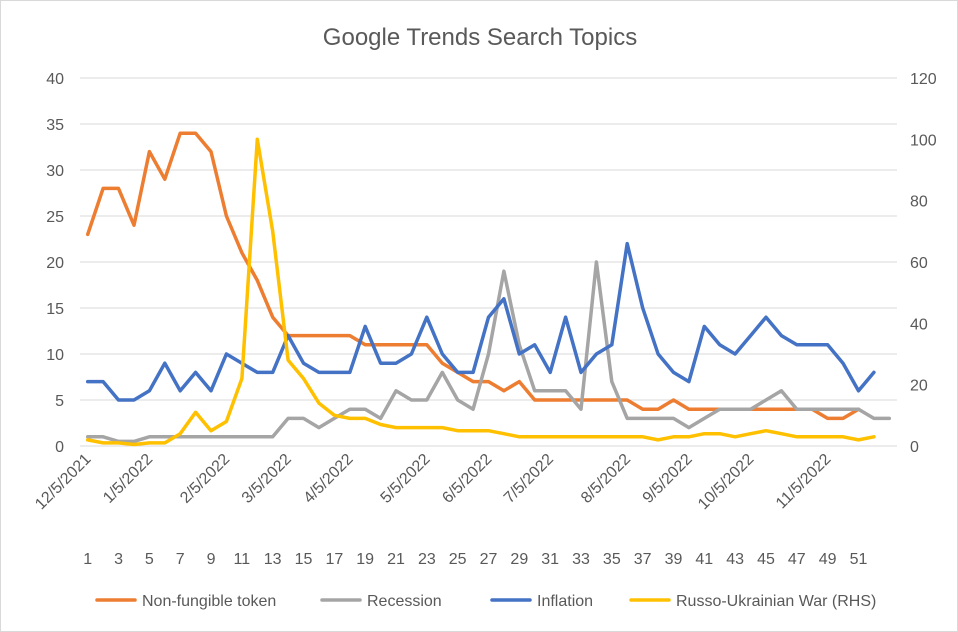 The height and width of the screenshot is (632, 958). Describe the element at coordinates (919, 263) in the screenshot. I see `right-axis-tick-label: 60` at that location.